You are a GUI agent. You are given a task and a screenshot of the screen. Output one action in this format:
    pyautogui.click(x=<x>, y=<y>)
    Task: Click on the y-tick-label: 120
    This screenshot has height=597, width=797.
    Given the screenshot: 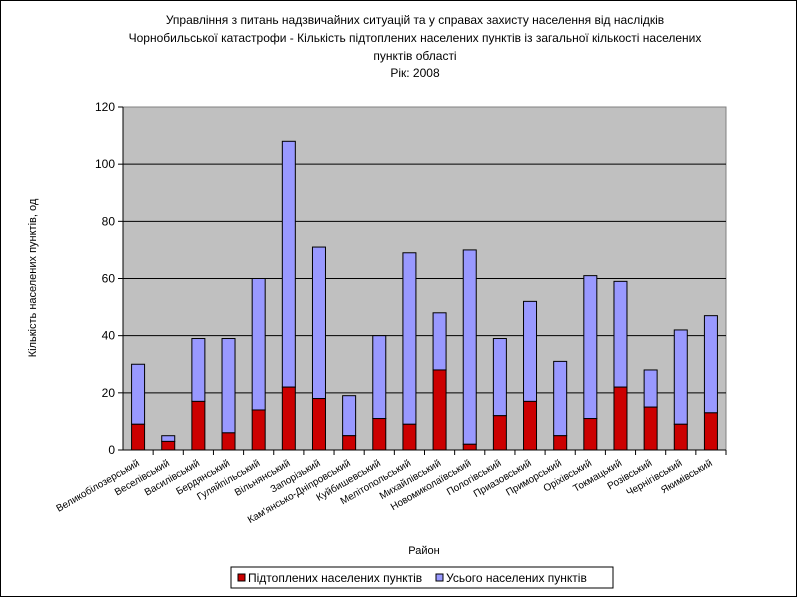 What is the action you would take?
    pyautogui.click(x=105, y=107)
    